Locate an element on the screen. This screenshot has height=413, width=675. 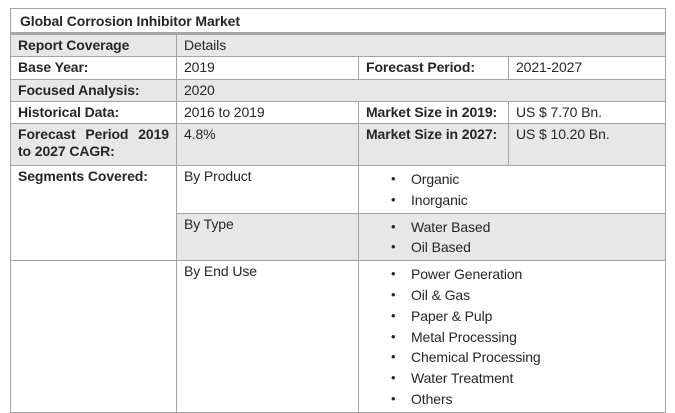
segment-group-by-end-use: By End Use is located at coordinates (267, 336).